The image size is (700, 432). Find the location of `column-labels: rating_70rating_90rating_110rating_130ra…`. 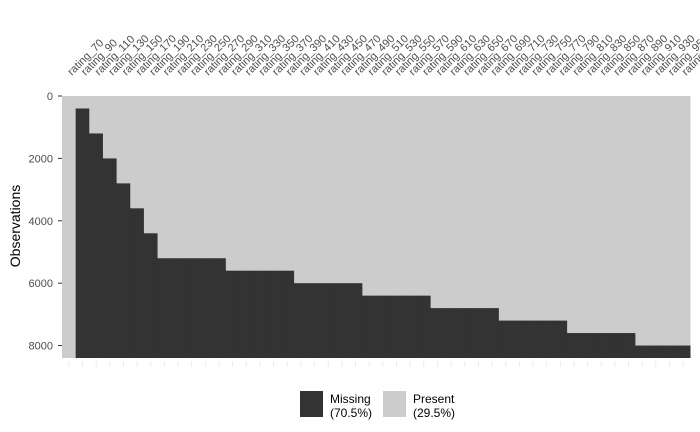

column-labels: rating_70rating_90rating_110rating_130ra… is located at coordinates (382, 55).